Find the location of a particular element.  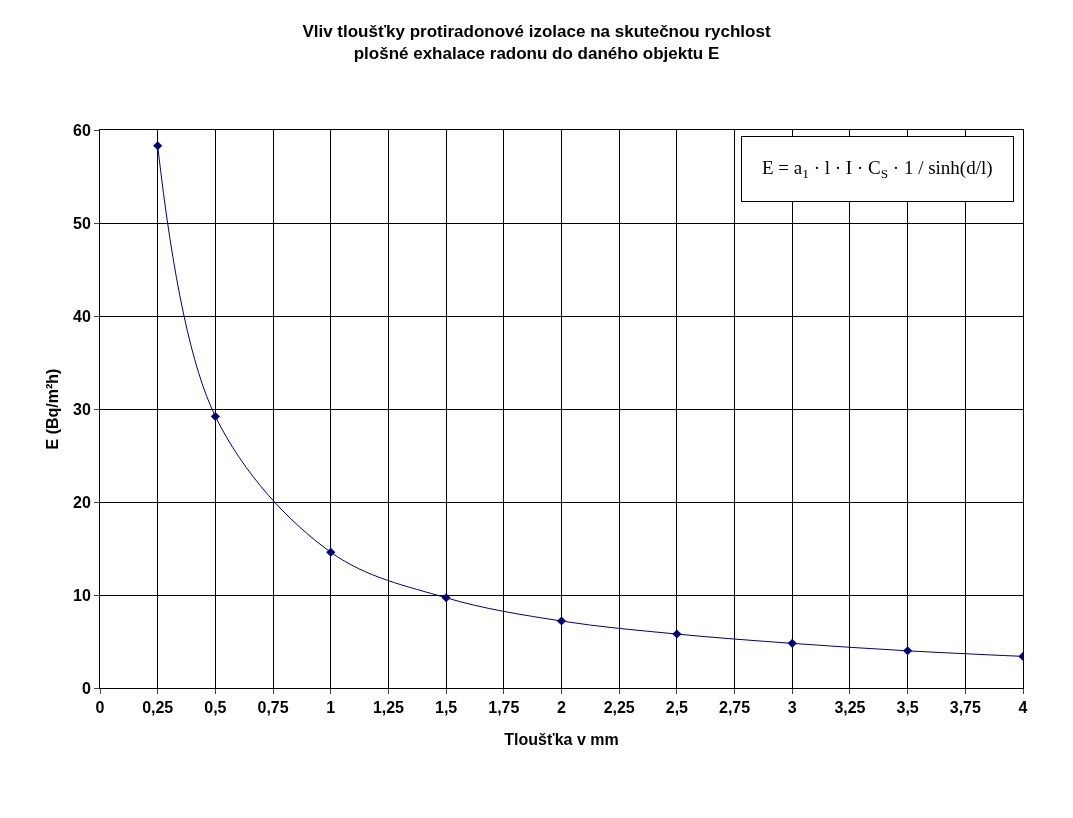

y-tick-label: 30 is located at coordinates (82, 409).